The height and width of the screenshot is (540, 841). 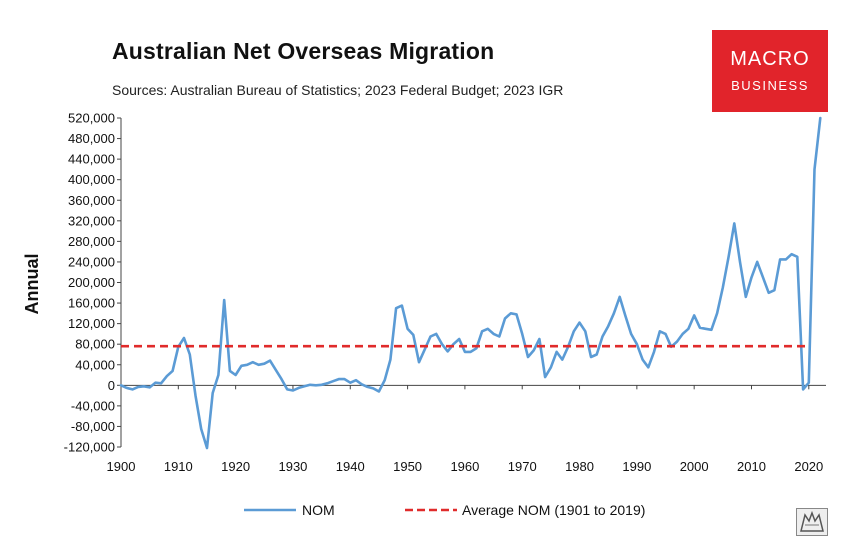 I want to click on y-tick-label: 40,000, so click(x=95, y=364).